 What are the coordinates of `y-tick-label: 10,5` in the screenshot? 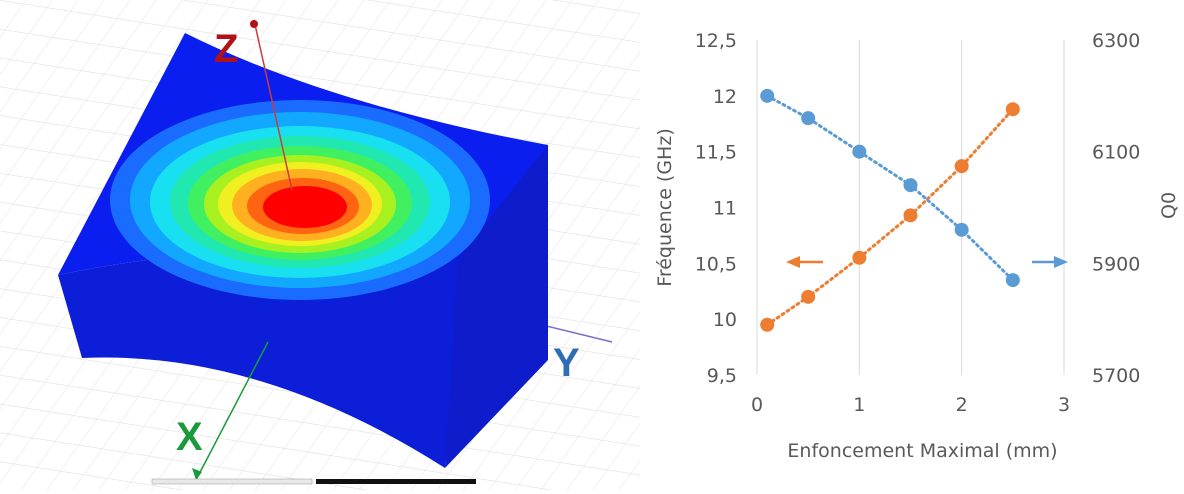 It's located at (716, 264).